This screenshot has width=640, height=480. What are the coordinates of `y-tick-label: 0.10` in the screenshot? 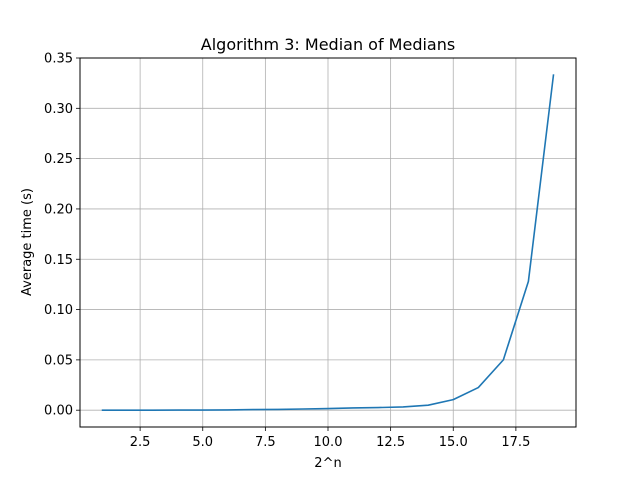 It's located at (58, 310).